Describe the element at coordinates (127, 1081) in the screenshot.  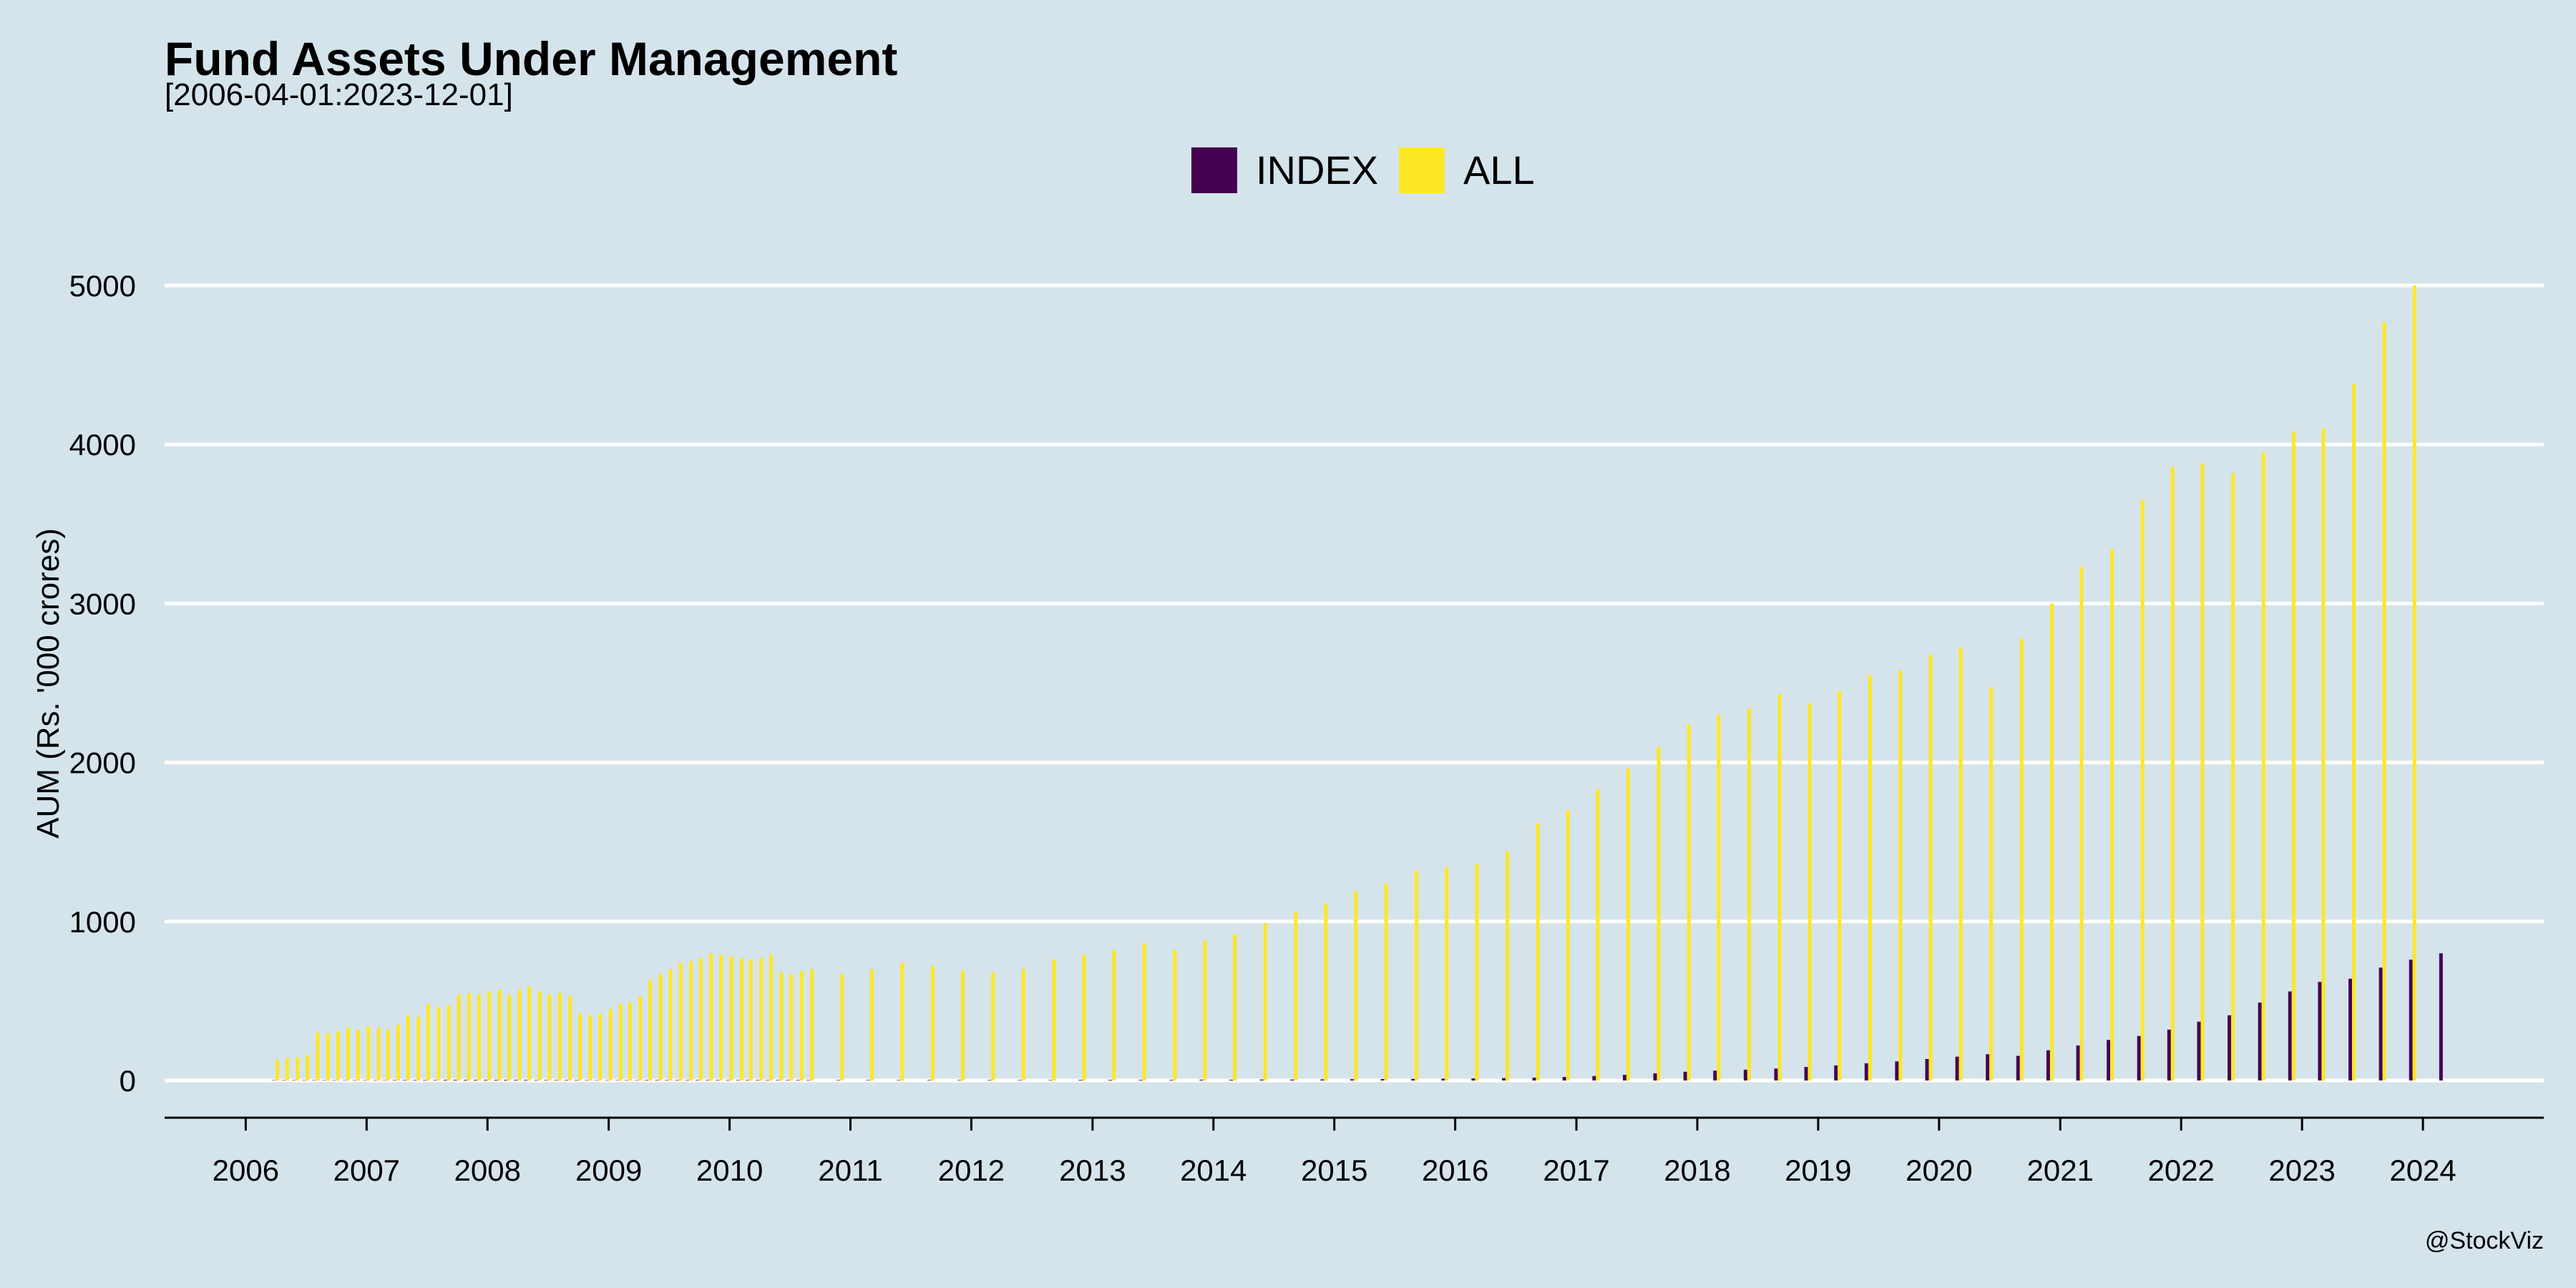
I see `y-tick-label: 0` at that location.